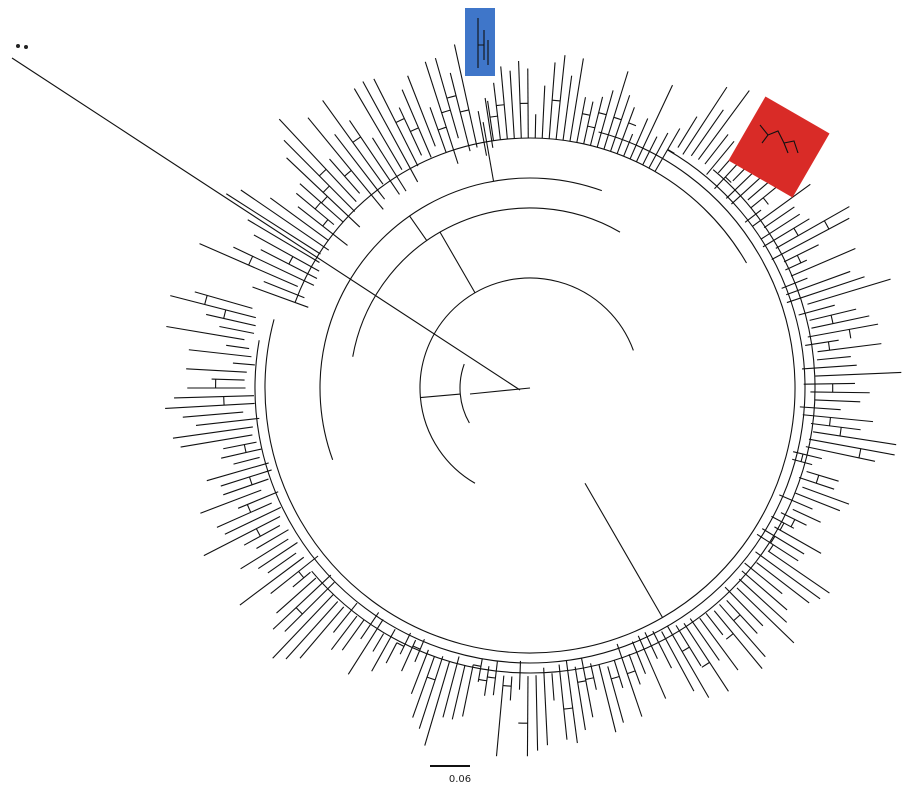  Describe the element at coordinates (26, 47) in the screenshot. I see `outgroup-marker` at that location.